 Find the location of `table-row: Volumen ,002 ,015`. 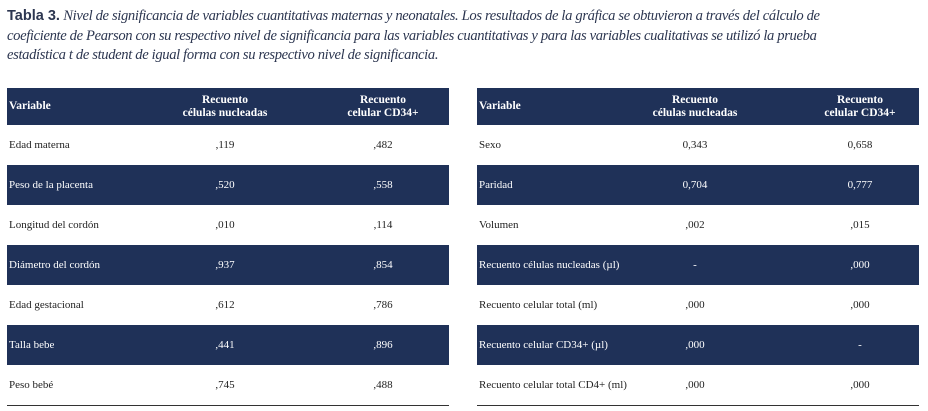

table-row: Volumen ,002 ,015 is located at coordinates (698, 225).